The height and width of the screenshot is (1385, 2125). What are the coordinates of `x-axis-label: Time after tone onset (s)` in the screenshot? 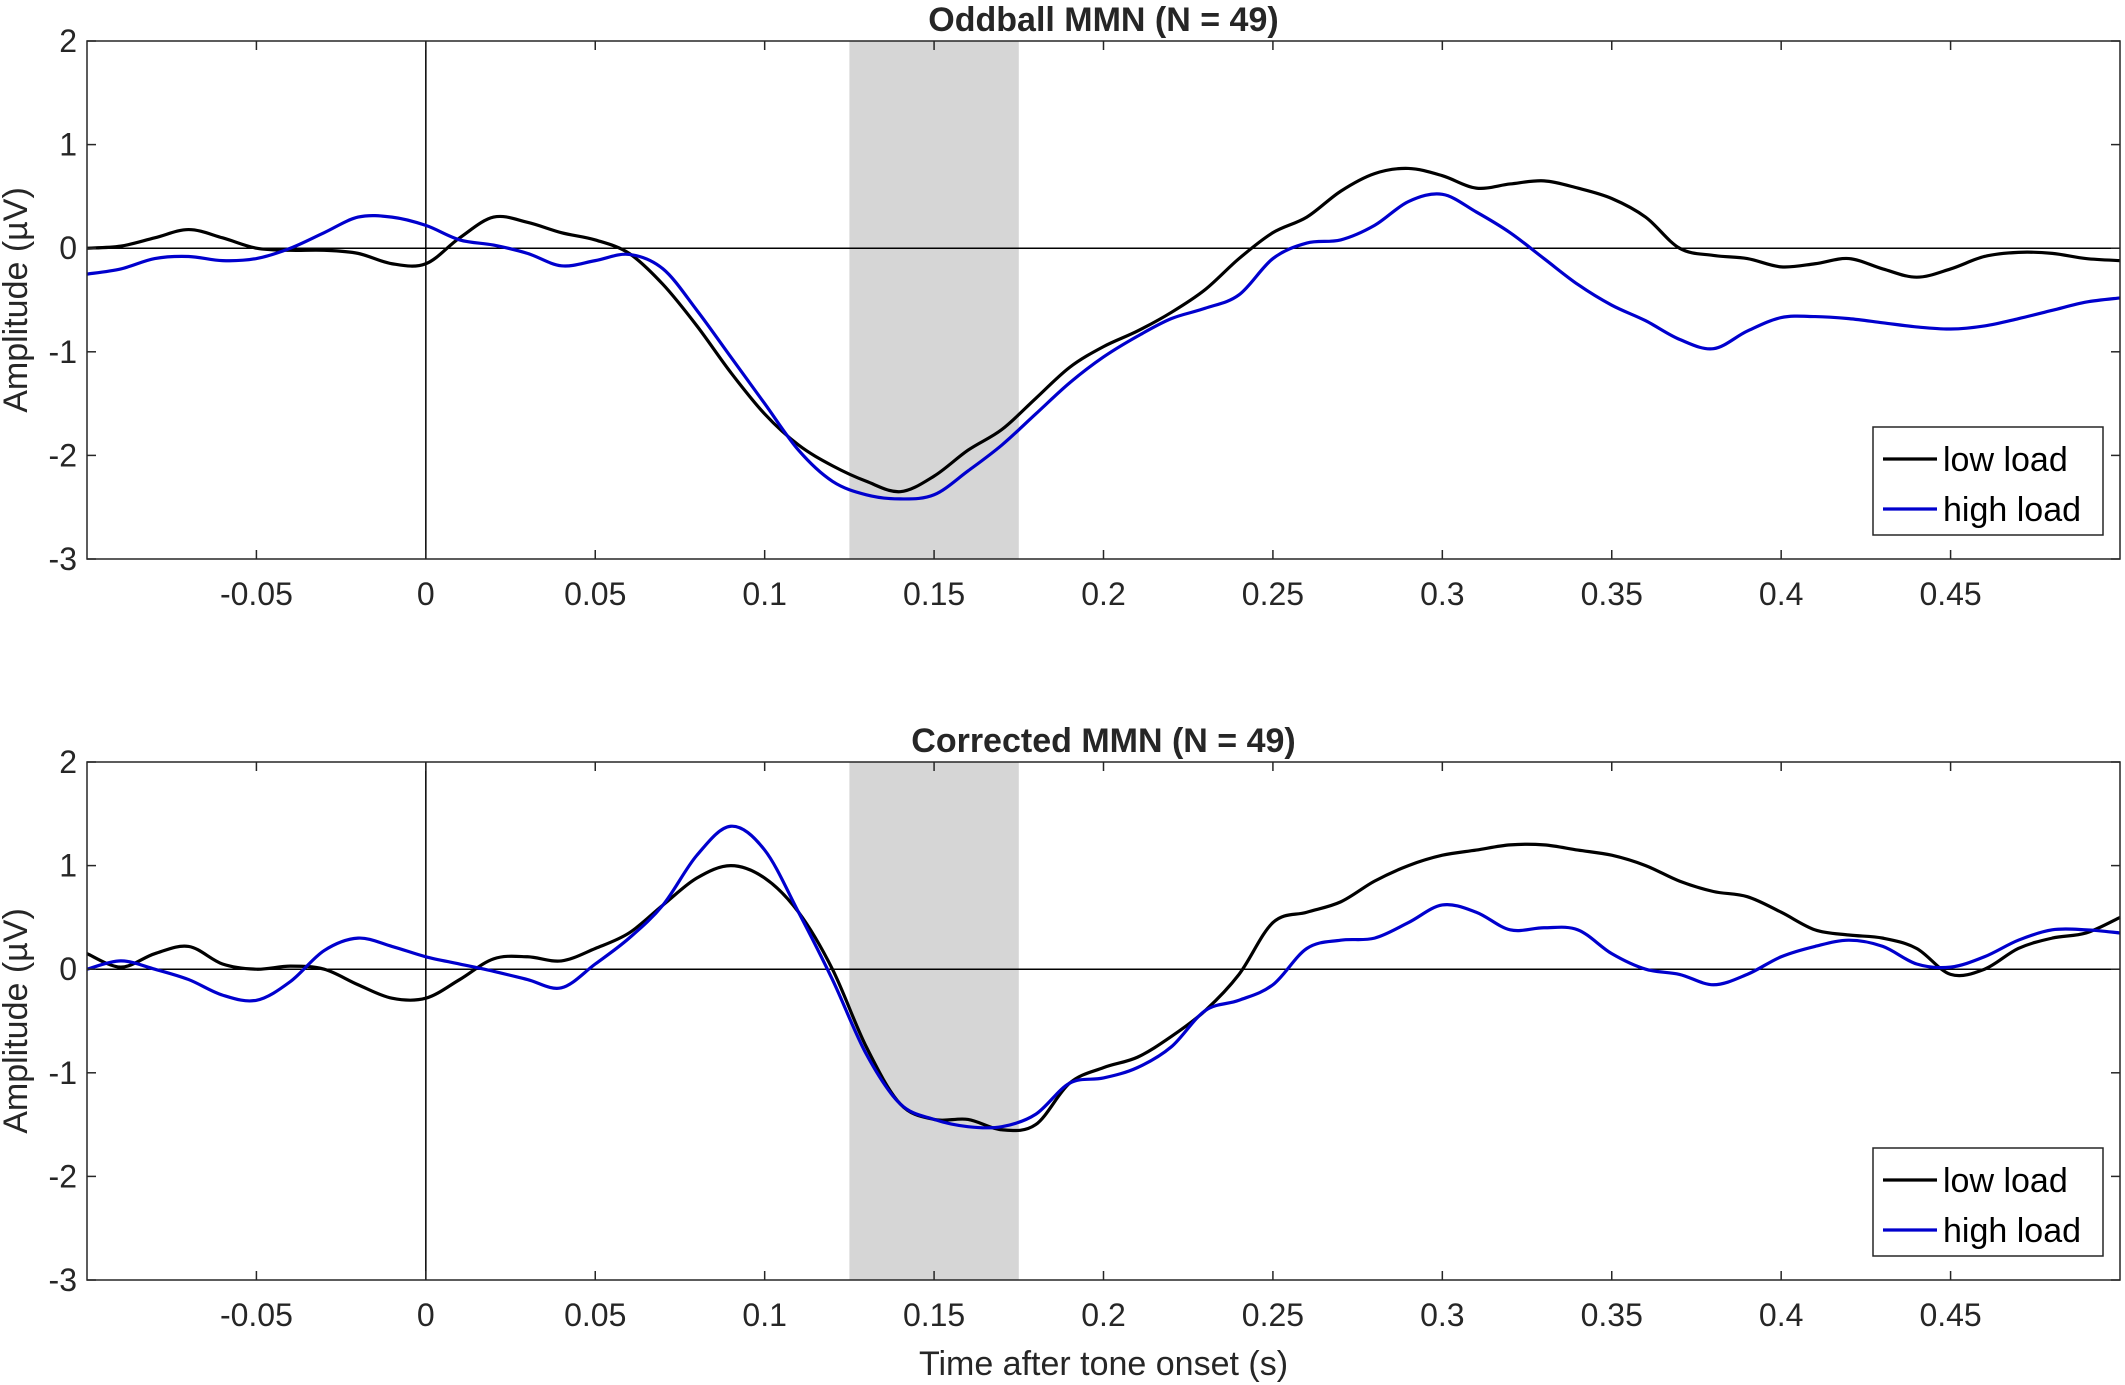 It's located at (1103, 1364).